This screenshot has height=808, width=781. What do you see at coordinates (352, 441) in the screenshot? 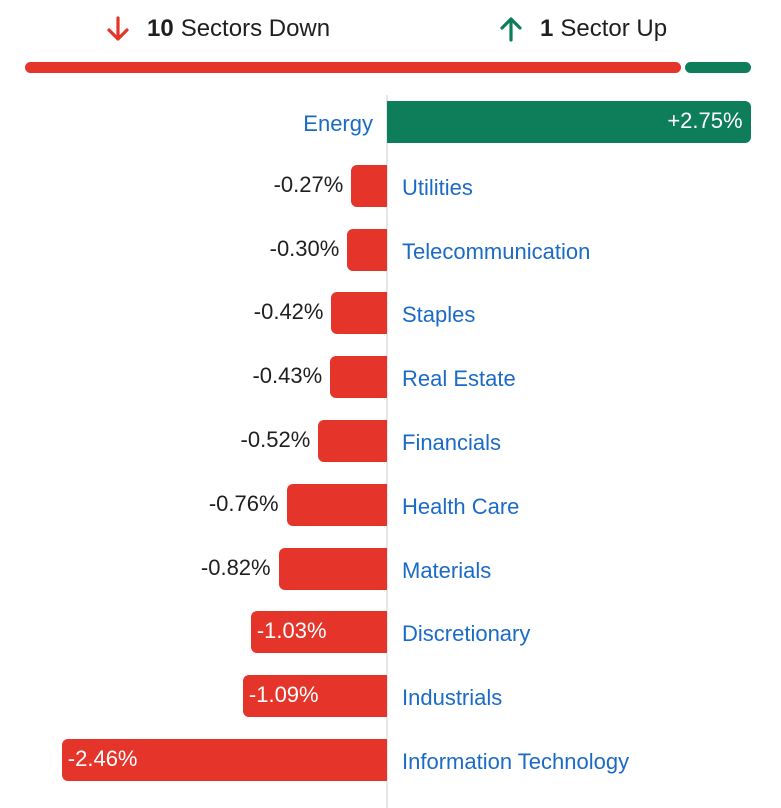
I see `bar-financials` at bounding box center [352, 441].